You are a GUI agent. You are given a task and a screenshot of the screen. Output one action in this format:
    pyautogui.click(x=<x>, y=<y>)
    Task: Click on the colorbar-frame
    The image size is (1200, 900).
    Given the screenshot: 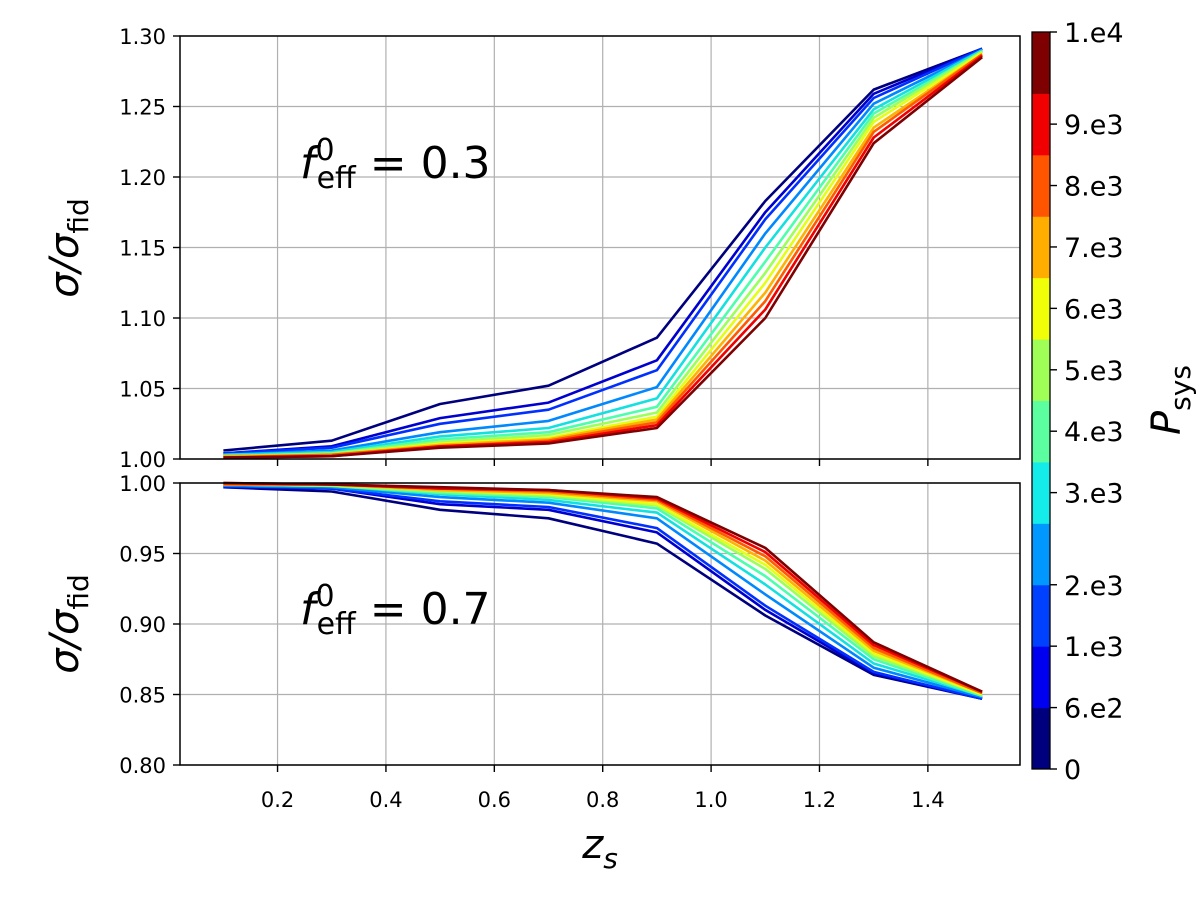 What is the action you would take?
    pyautogui.click(x=1041, y=400)
    